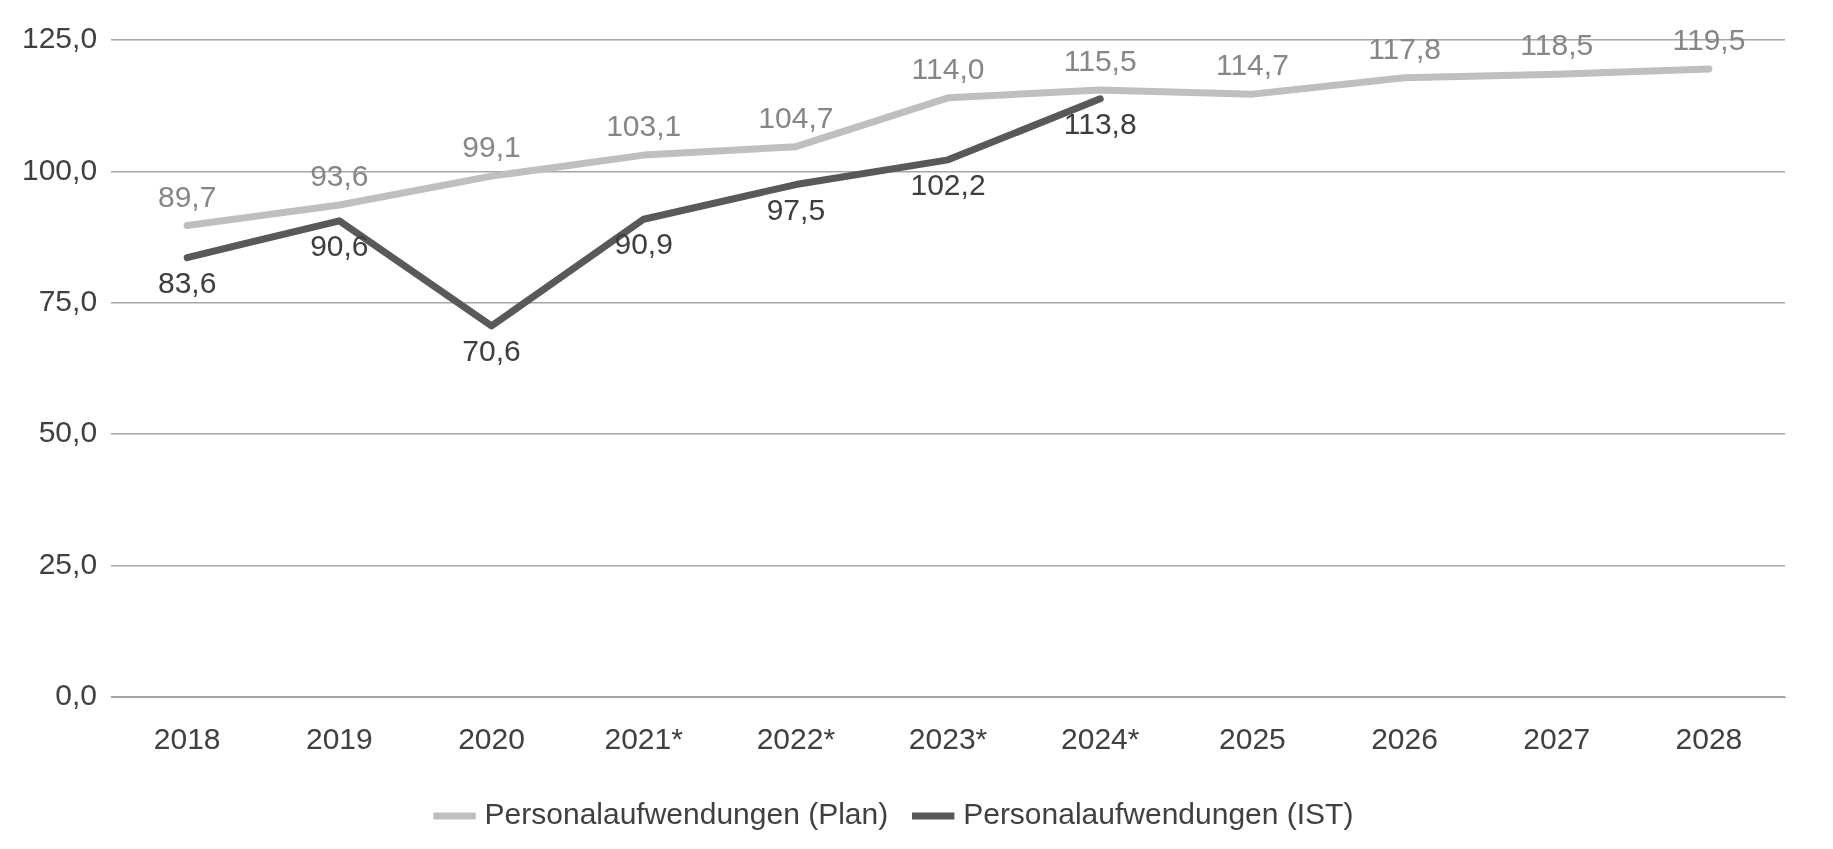 This screenshot has width=1833, height=849. Describe the element at coordinates (187, 196) in the screenshot. I see `data-label: 89,7` at that location.